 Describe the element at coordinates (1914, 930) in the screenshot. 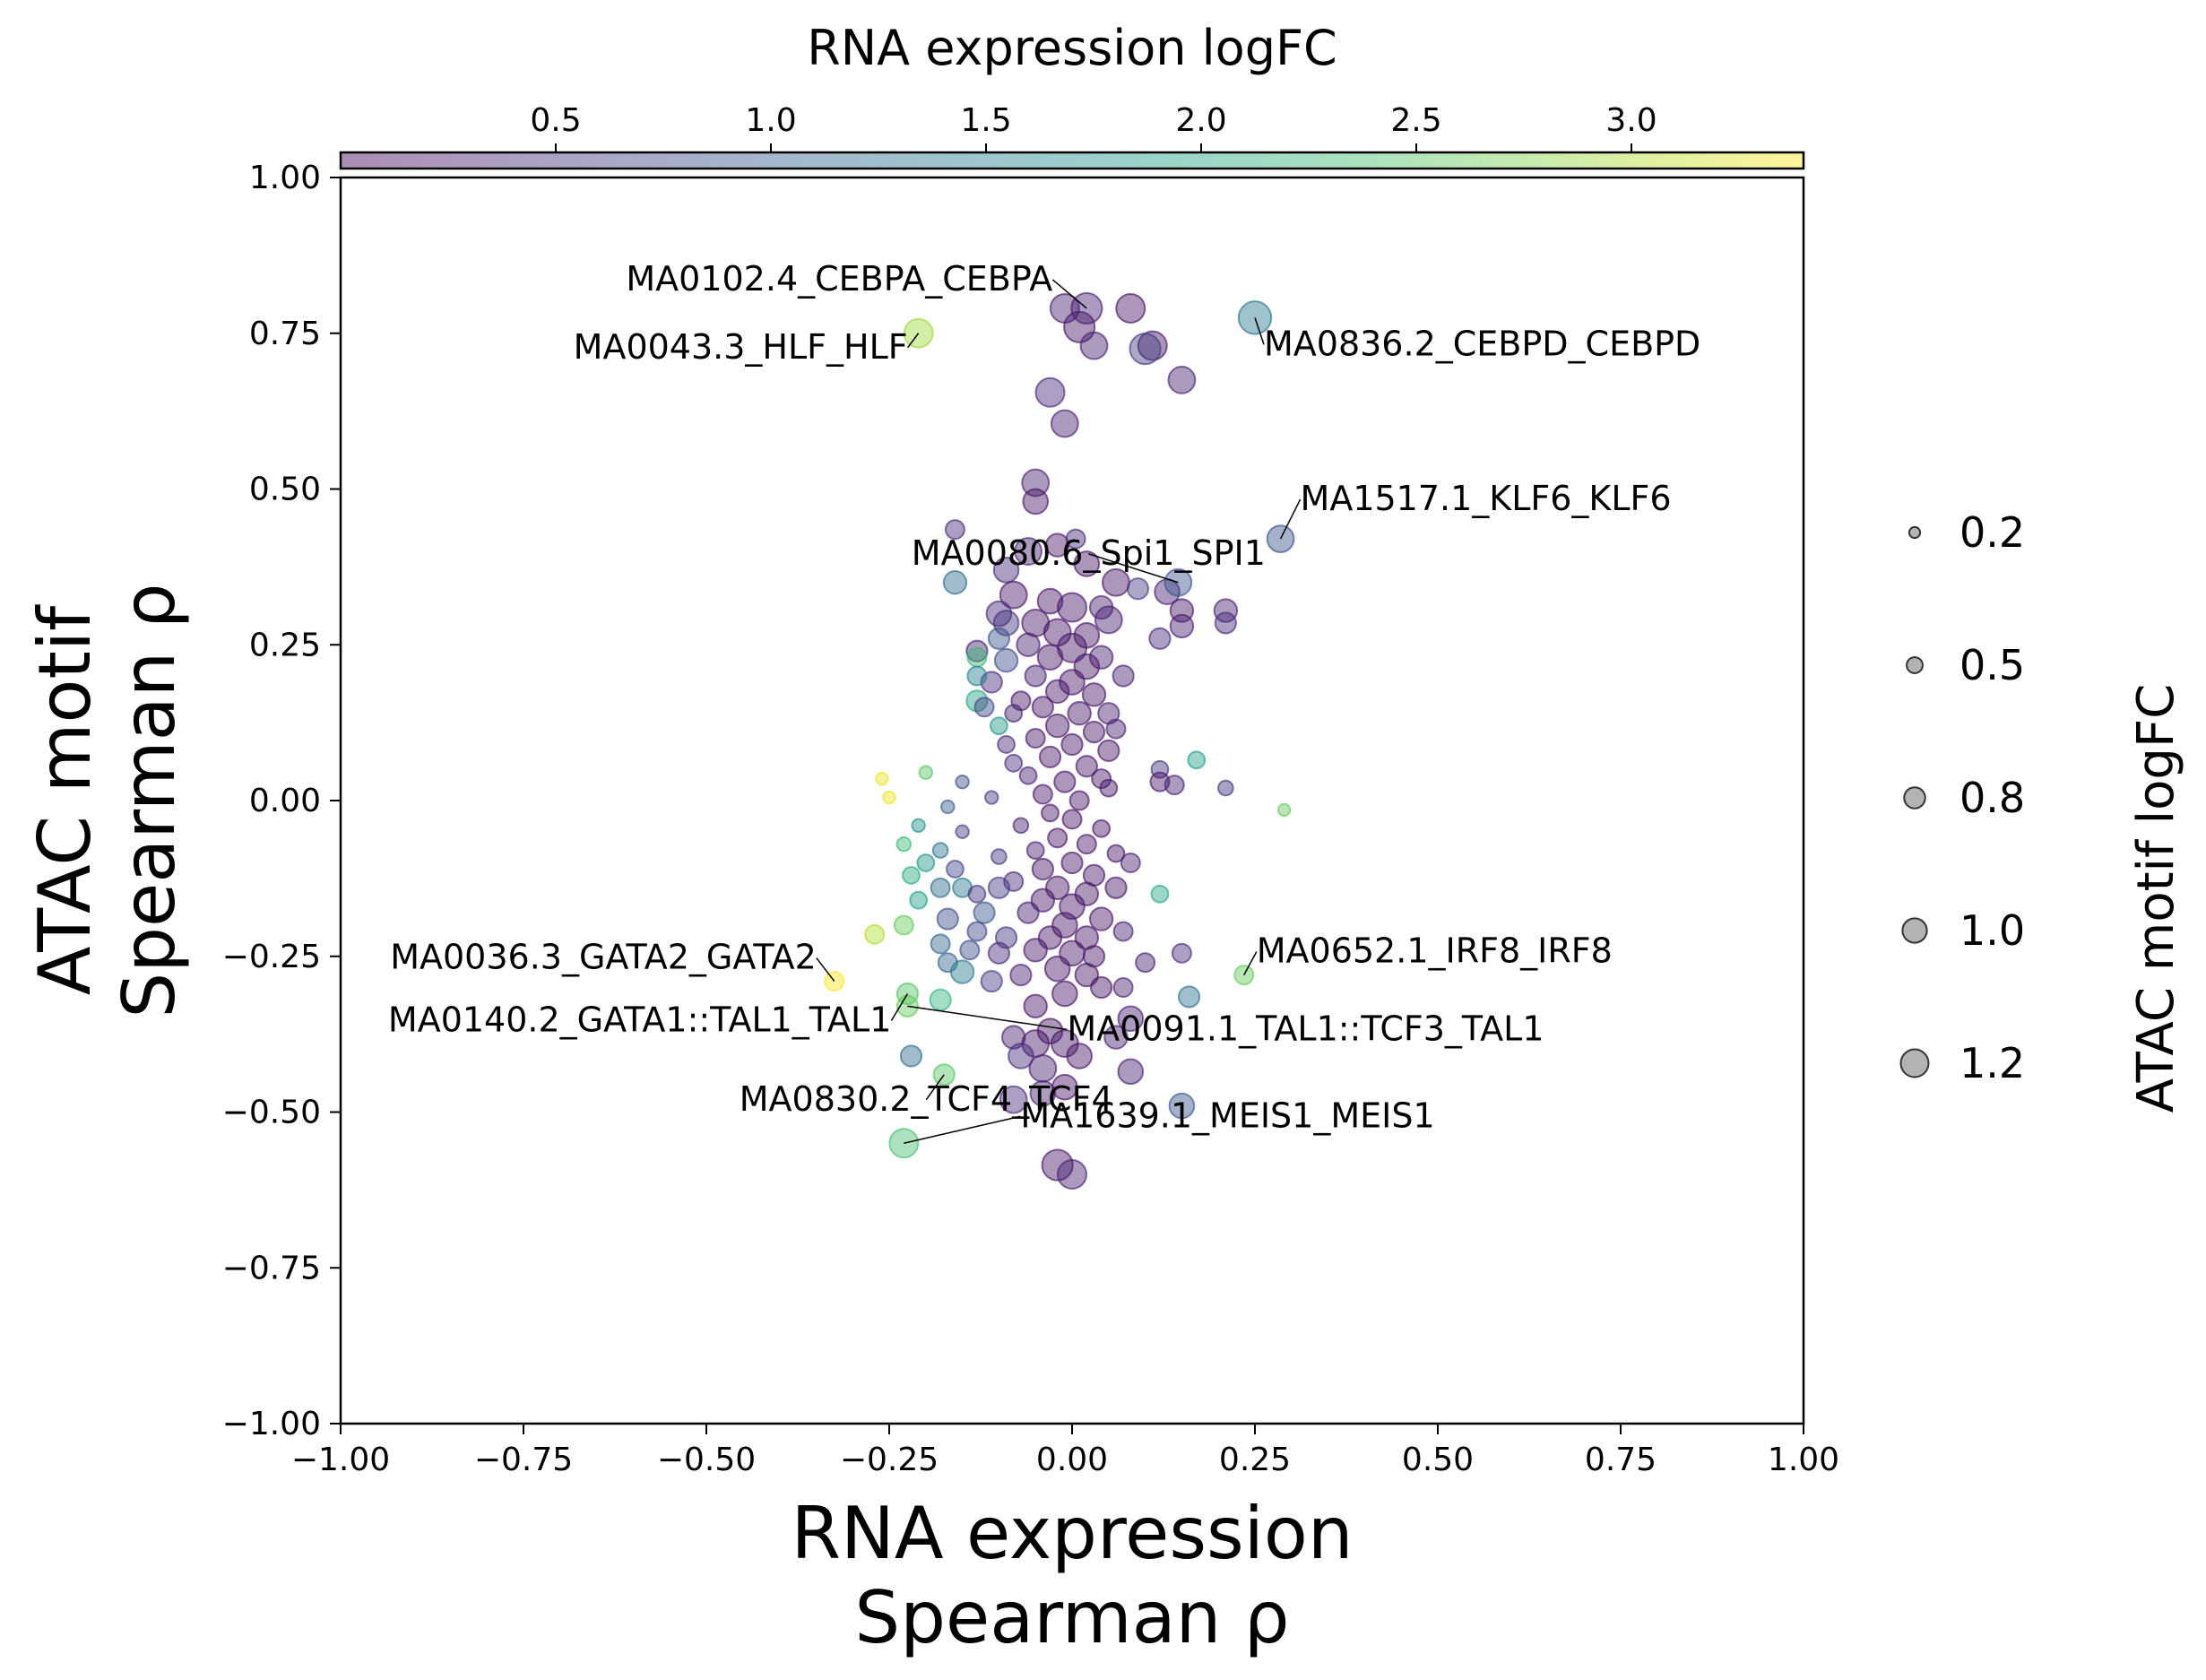

I see `size-legend-marker` at that location.